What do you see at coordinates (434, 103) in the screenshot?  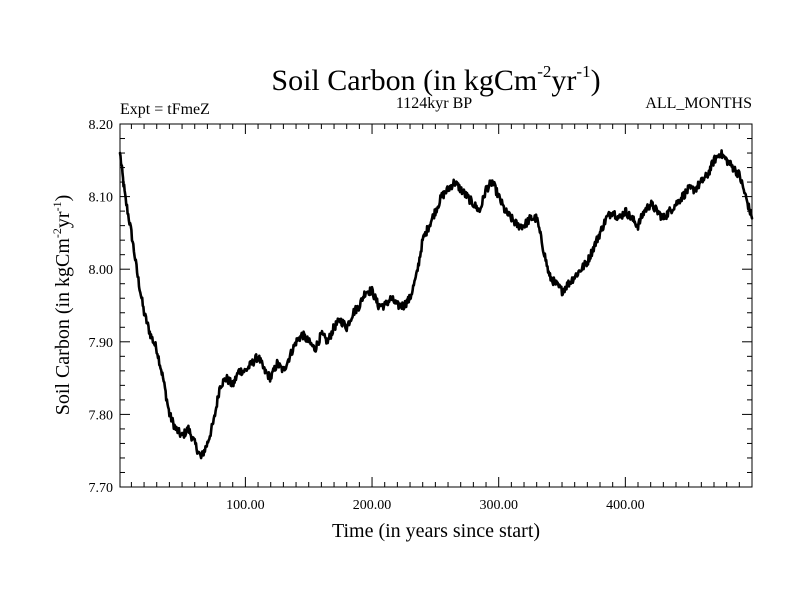 I see `subtitle-center: 1124kyr BP` at bounding box center [434, 103].